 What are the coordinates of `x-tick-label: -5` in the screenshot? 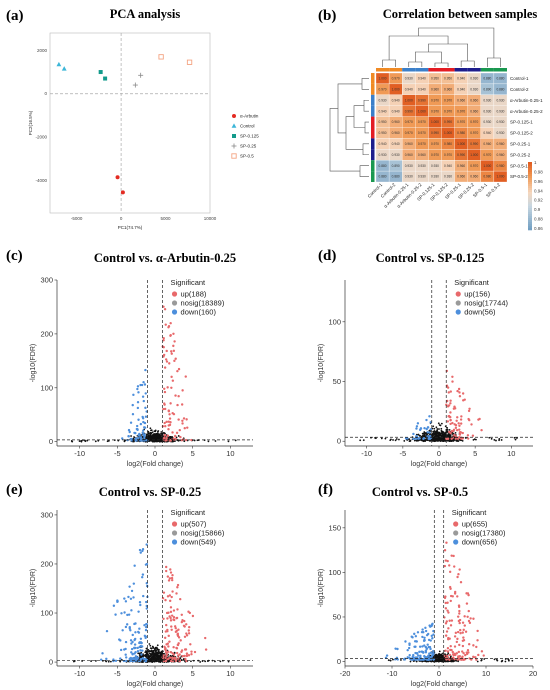 It's located at (403, 453).